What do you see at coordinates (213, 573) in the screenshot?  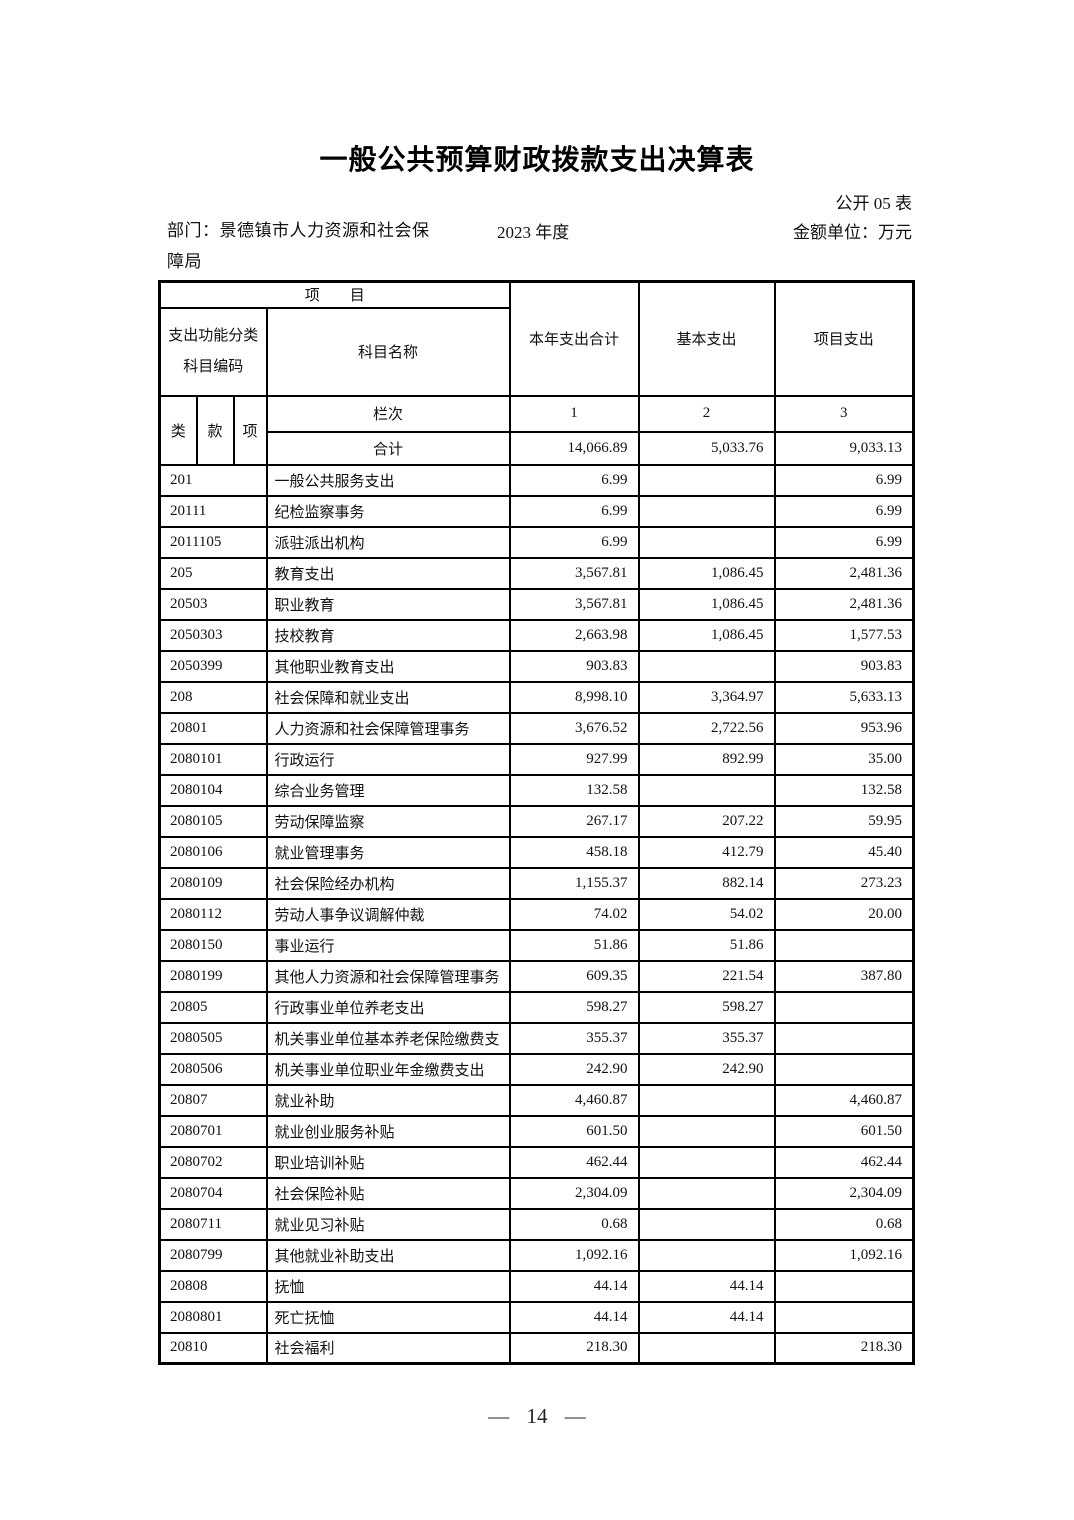 I see `code-cell: 205` at bounding box center [213, 573].